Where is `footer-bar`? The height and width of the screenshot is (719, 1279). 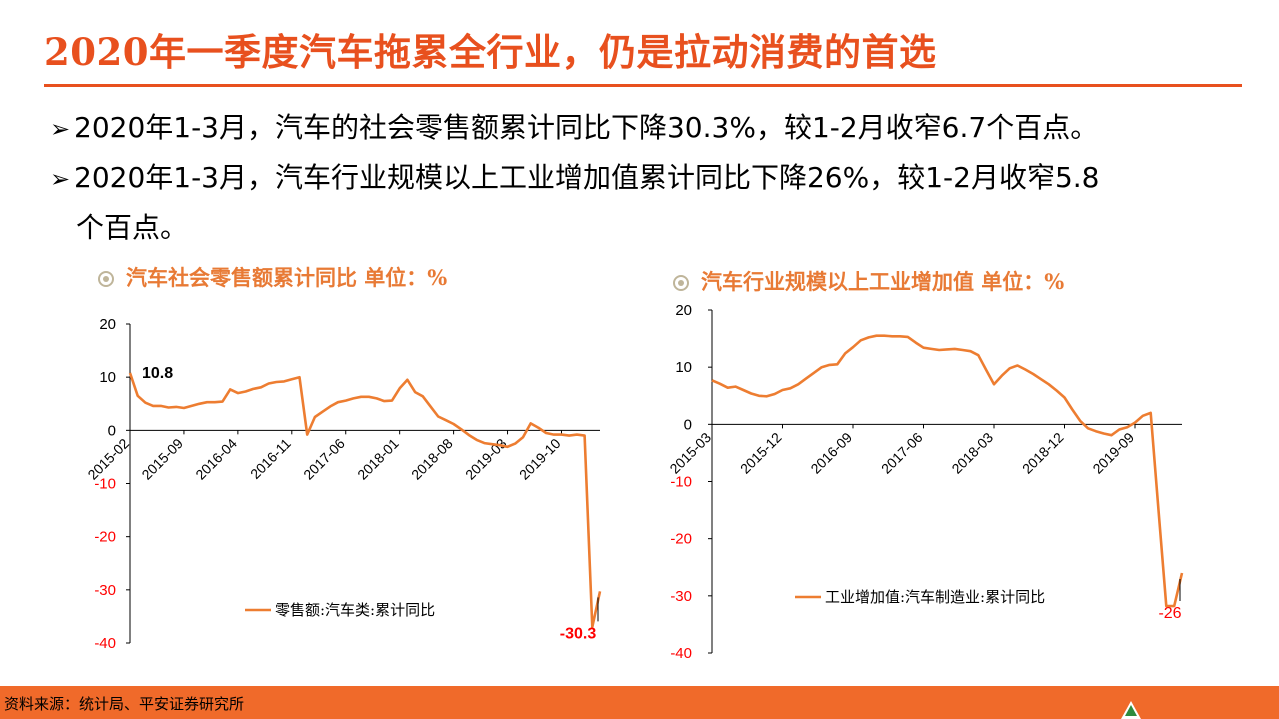 footer-bar is located at coordinates (639, 702).